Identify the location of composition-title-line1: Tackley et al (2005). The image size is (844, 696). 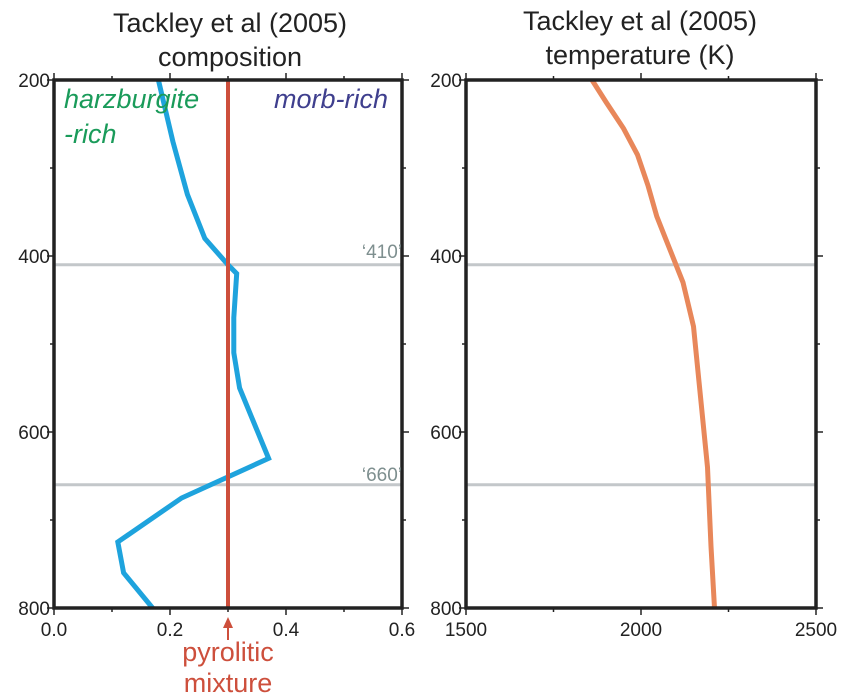
(230, 23).